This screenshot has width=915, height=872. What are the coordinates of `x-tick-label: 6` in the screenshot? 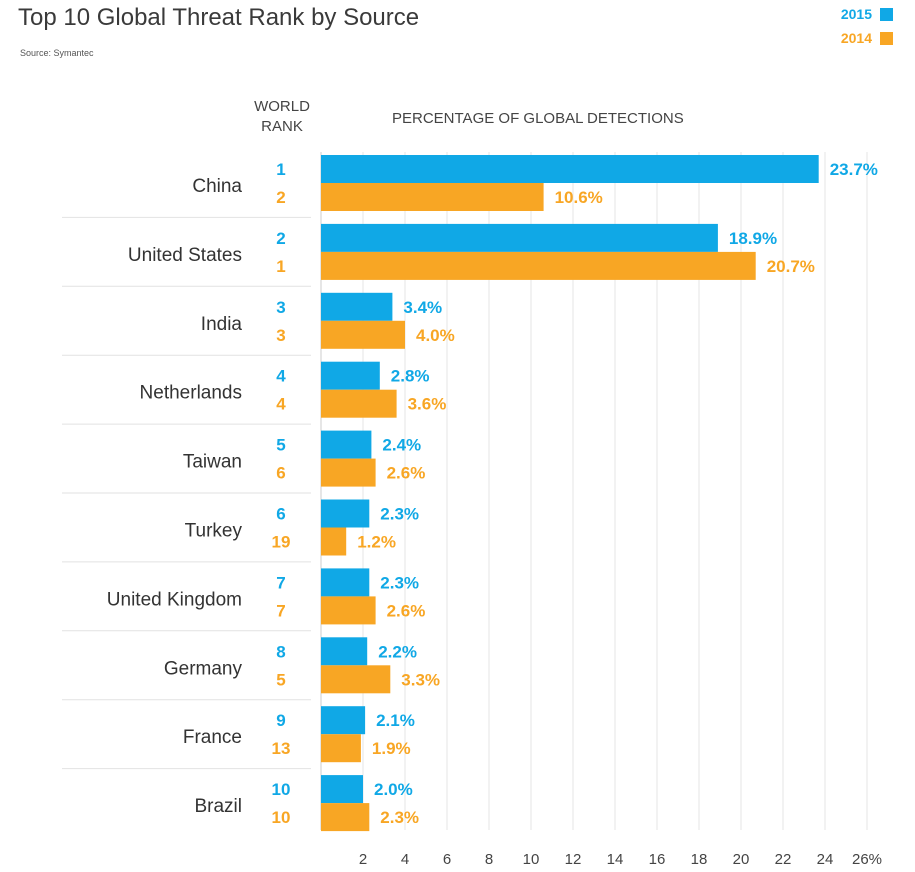 It's located at (447, 859).